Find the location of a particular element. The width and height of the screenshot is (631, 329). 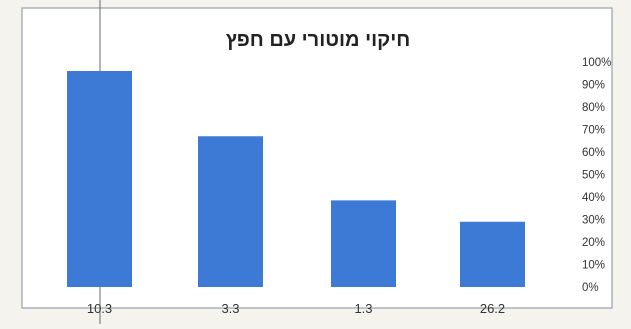

chart-title: חיקוי מוטורי עם חפץ is located at coordinates (318, 40).